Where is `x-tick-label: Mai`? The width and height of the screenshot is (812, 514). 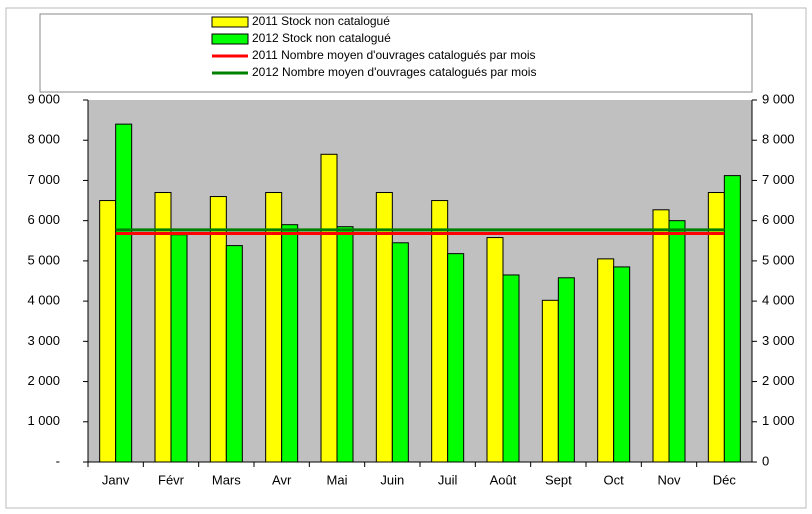 x-tick-label: Mai is located at coordinates (337, 479).